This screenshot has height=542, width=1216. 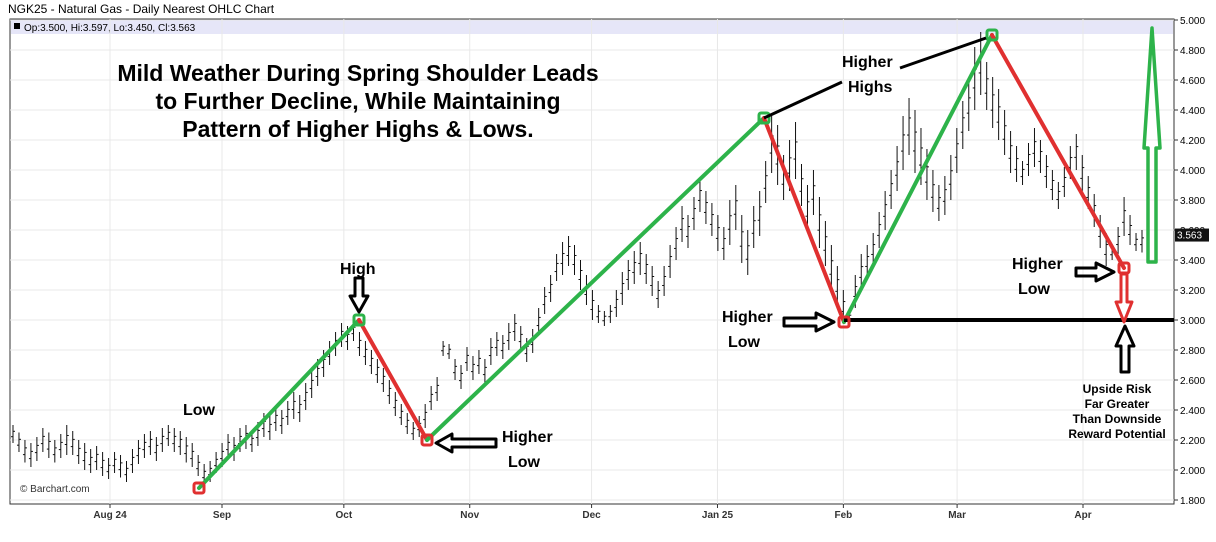 What do you see at coordinates (1192, 201) in the screenshot?
I see `y-tick-label: 3.800` at bounding box center [1192, 201].